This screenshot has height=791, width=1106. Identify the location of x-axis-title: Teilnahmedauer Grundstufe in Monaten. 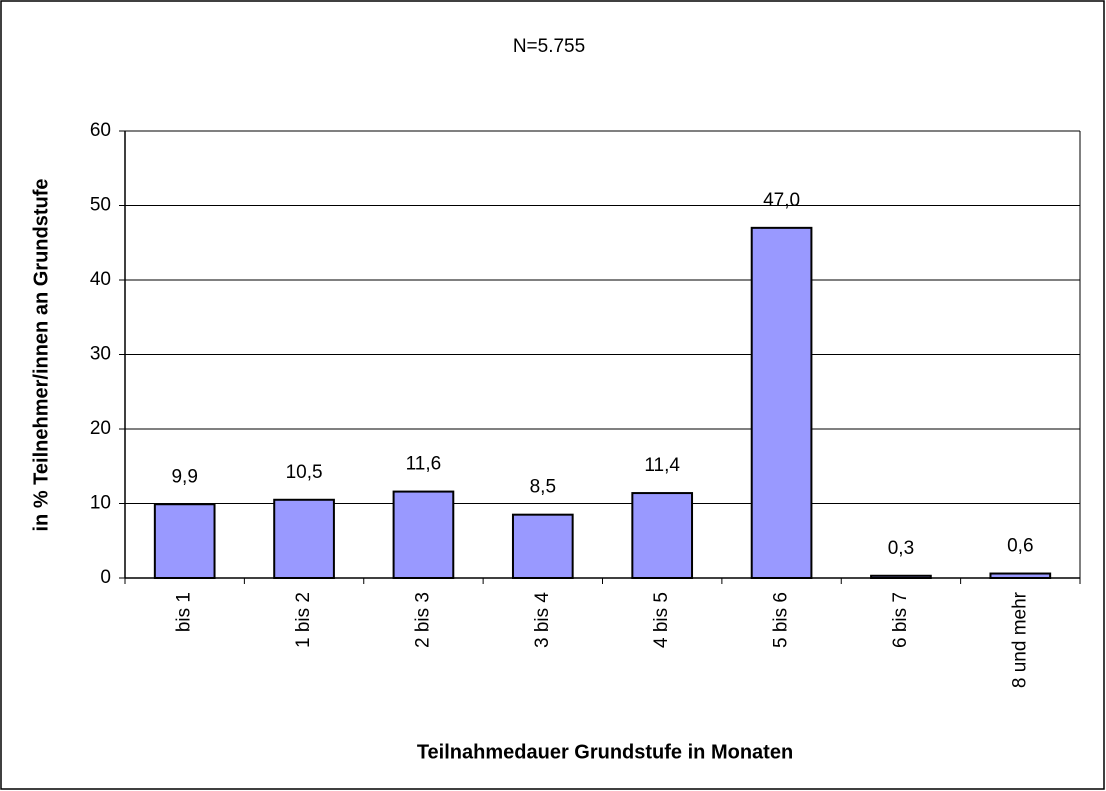
(605, 752).